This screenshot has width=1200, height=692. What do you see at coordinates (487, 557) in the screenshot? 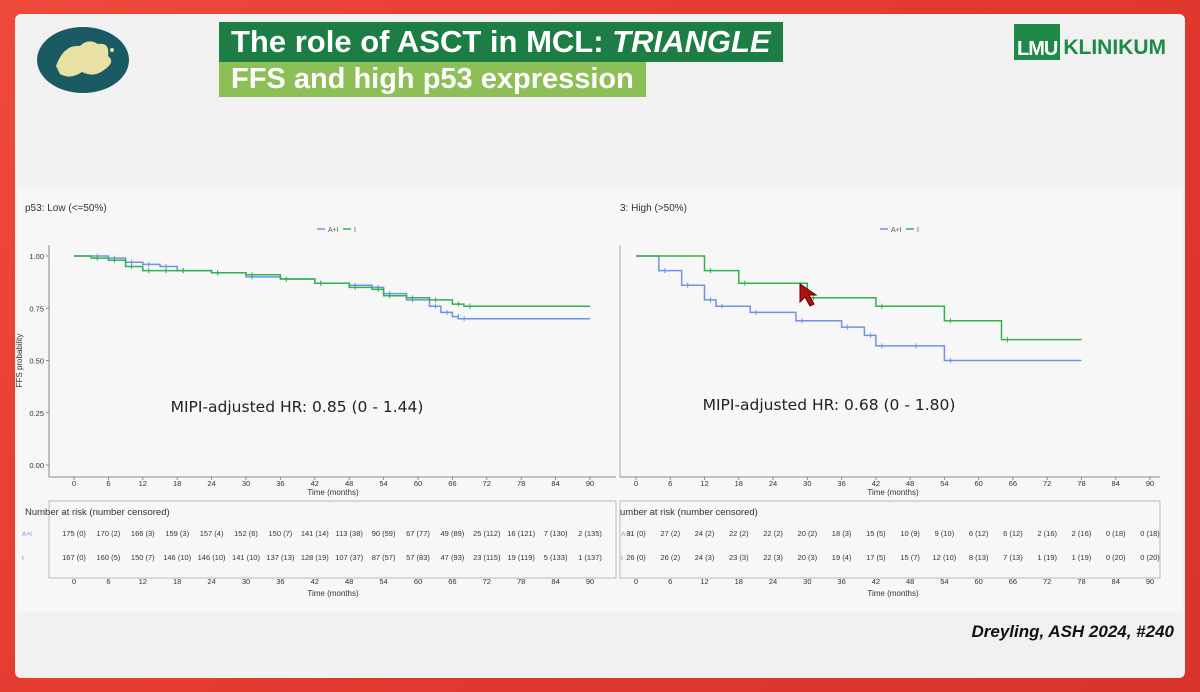
I see `risk-cell: 23 (115)` at bounding box center [487, 557].